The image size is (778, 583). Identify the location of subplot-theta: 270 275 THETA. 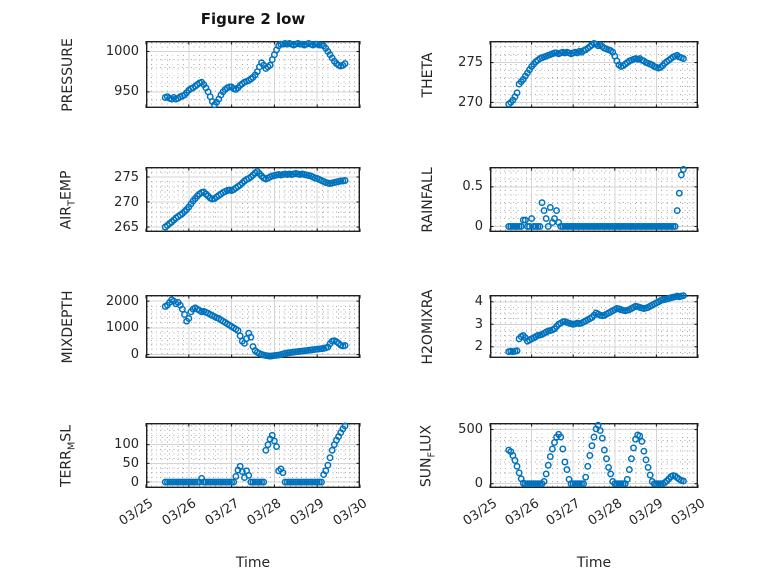
(559, 74).